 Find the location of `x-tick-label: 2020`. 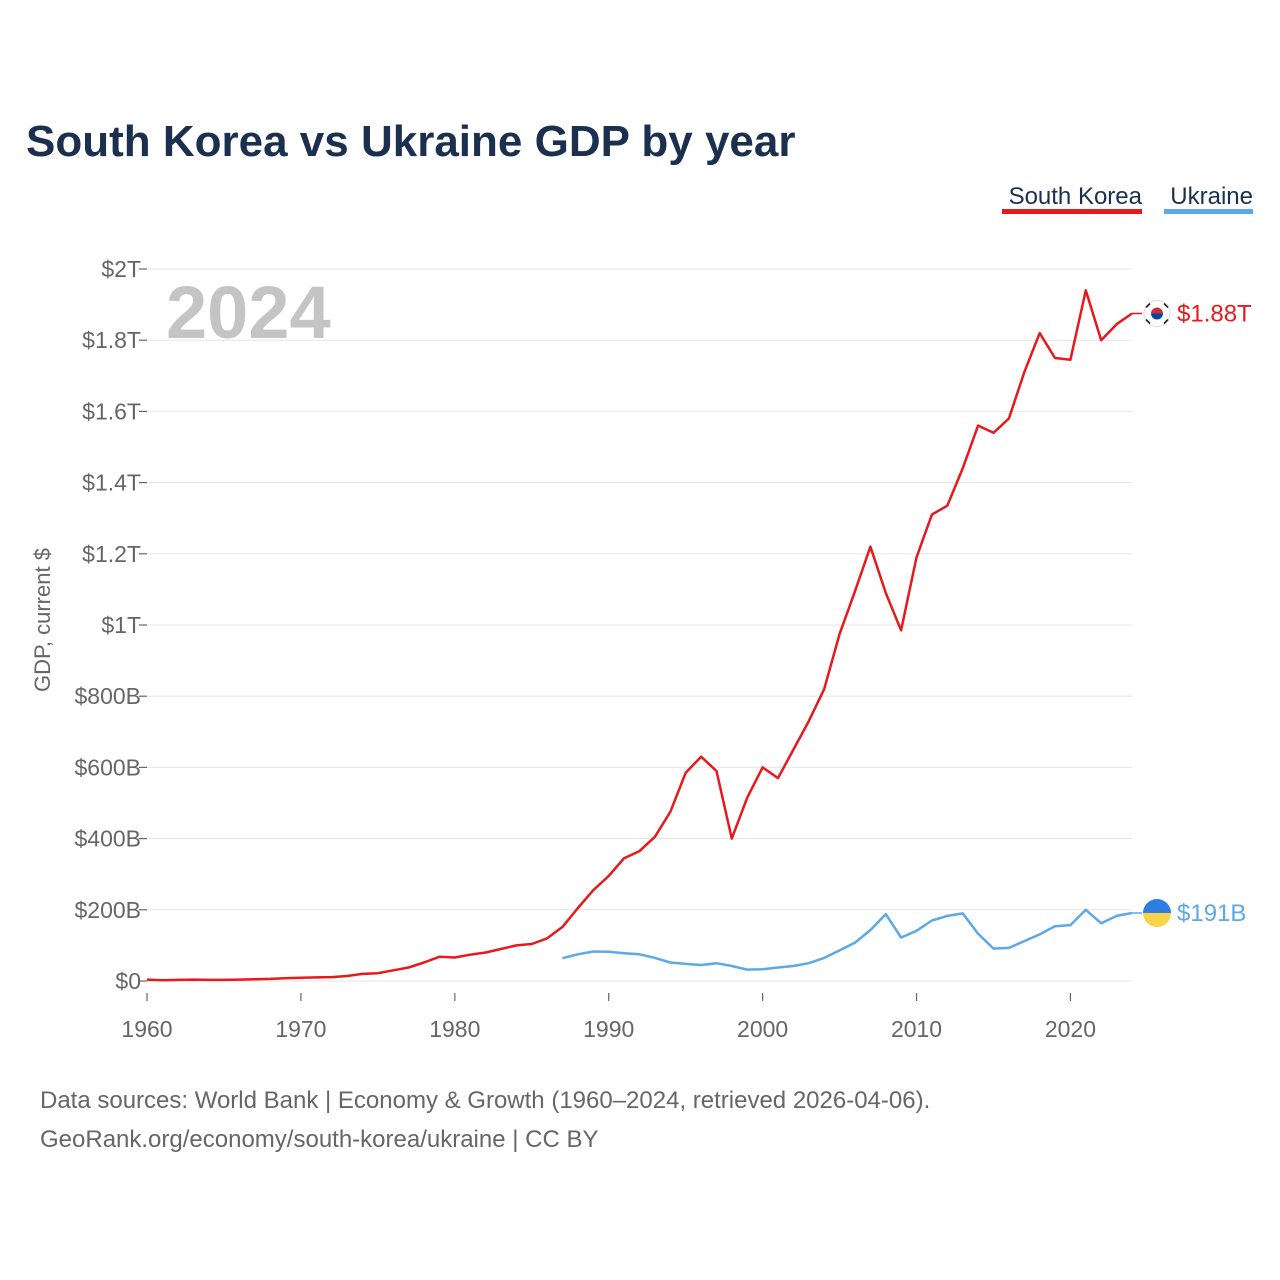

x-tick-label: 2020 is located at coordinates (1070, 1029).